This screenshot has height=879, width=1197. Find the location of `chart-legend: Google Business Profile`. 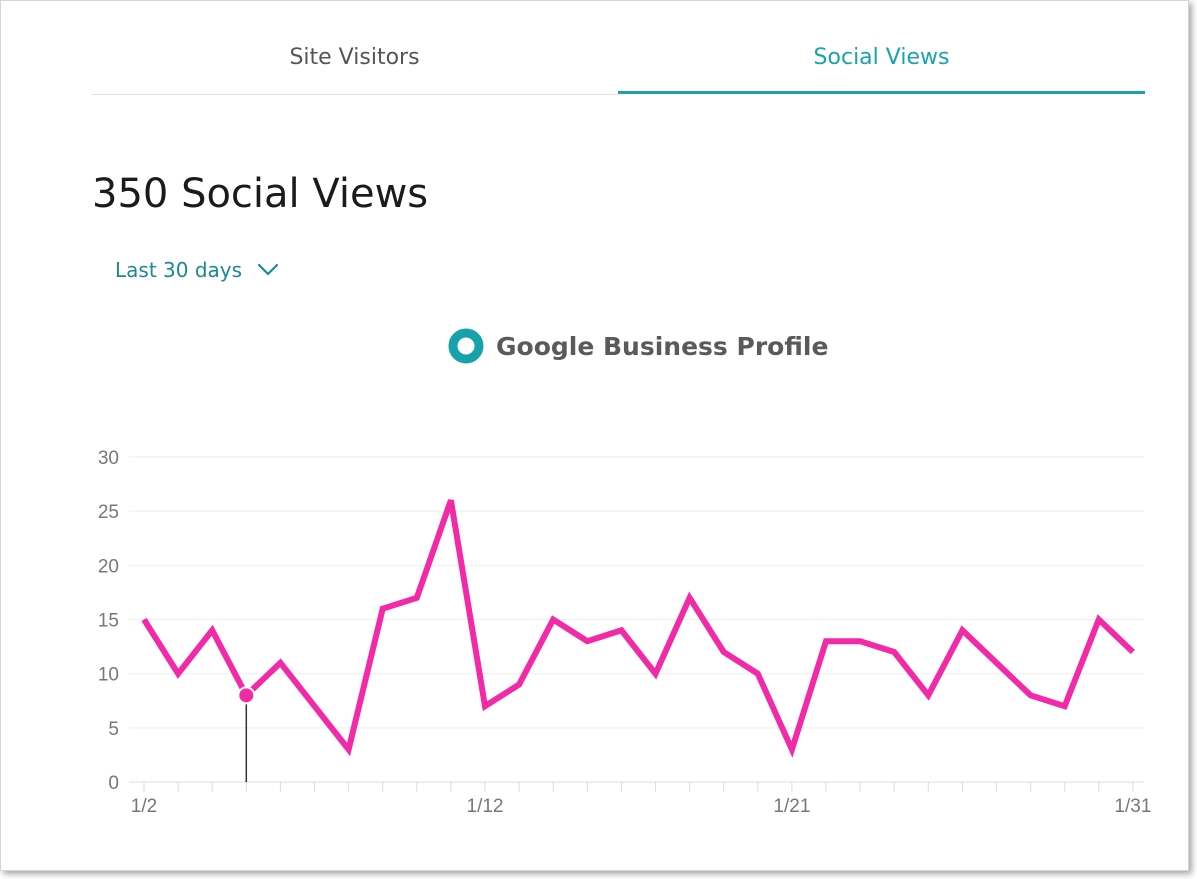

chart-legend: Google Business Profile is located at coordinates (638, 346).